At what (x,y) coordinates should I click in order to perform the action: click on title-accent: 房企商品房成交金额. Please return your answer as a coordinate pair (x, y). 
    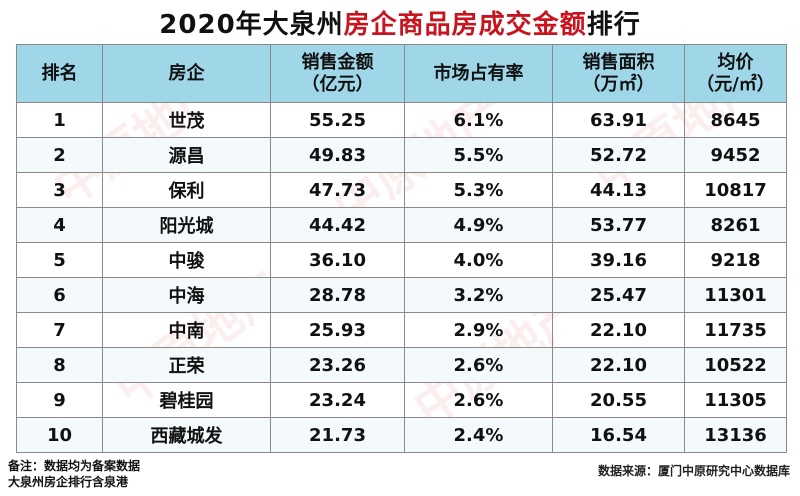
    Looking at the image, I should click on (465, 24).